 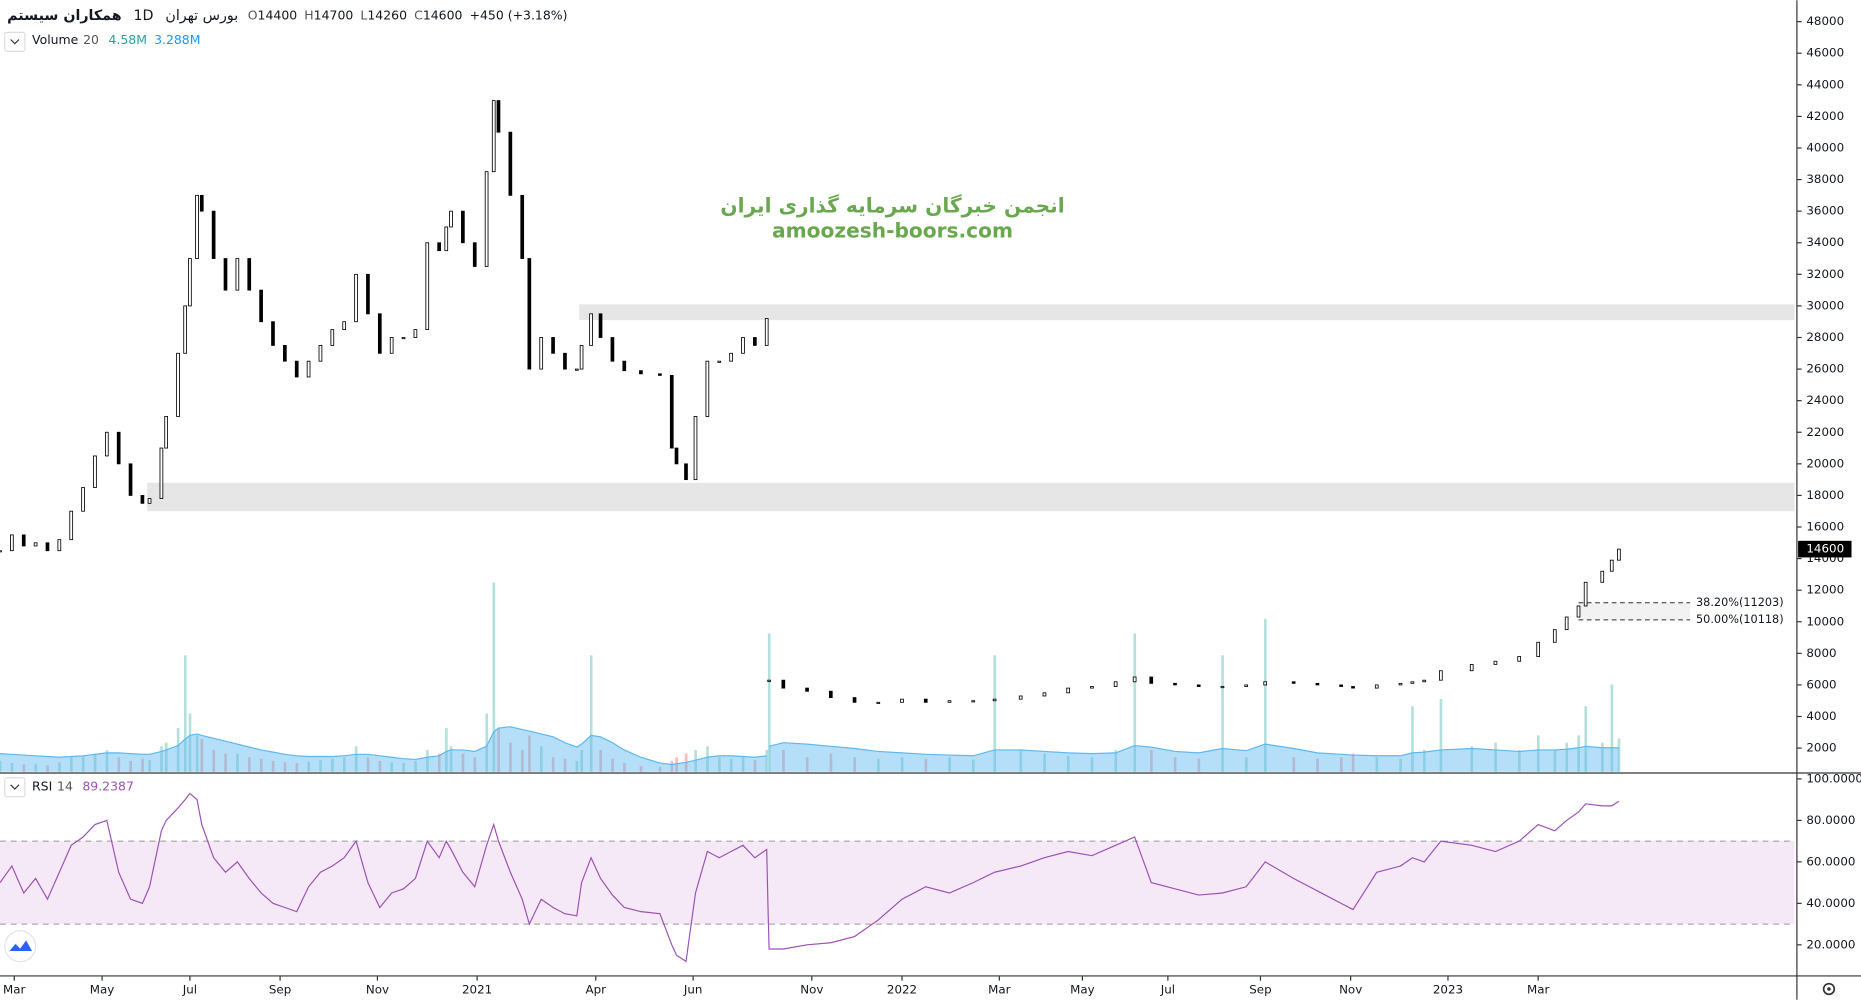 What do you see at coordinates (693, 990) in the screenshot?
I see `x-tick-label: Jun` at bounding box center [693, 990].